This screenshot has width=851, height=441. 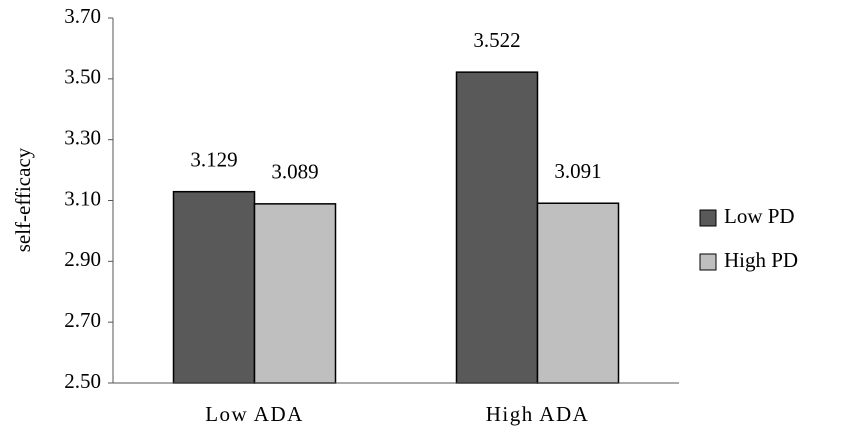 I want to click on x-tick-label: High ADA, so click(x=538, y=414).